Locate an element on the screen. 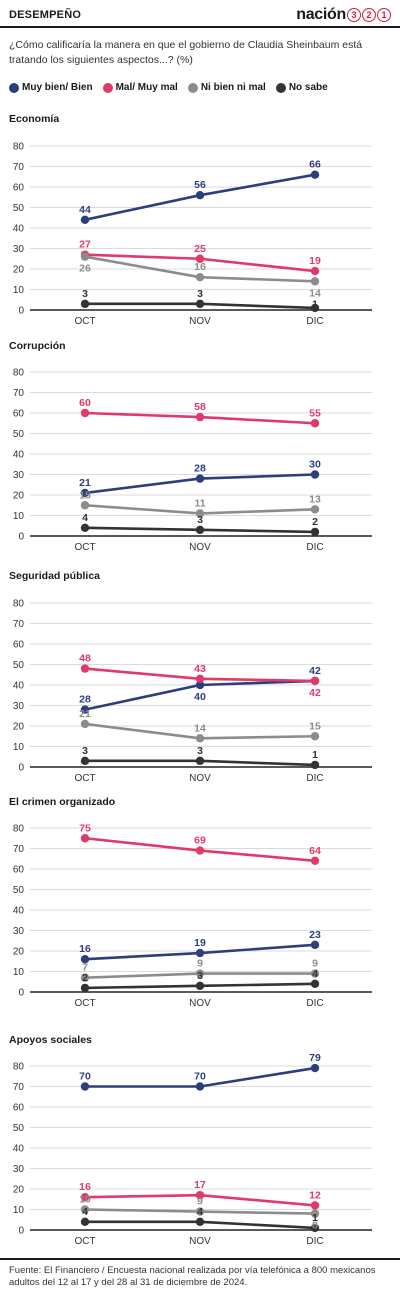  footer-rule is located at coordinates (200, 1259).